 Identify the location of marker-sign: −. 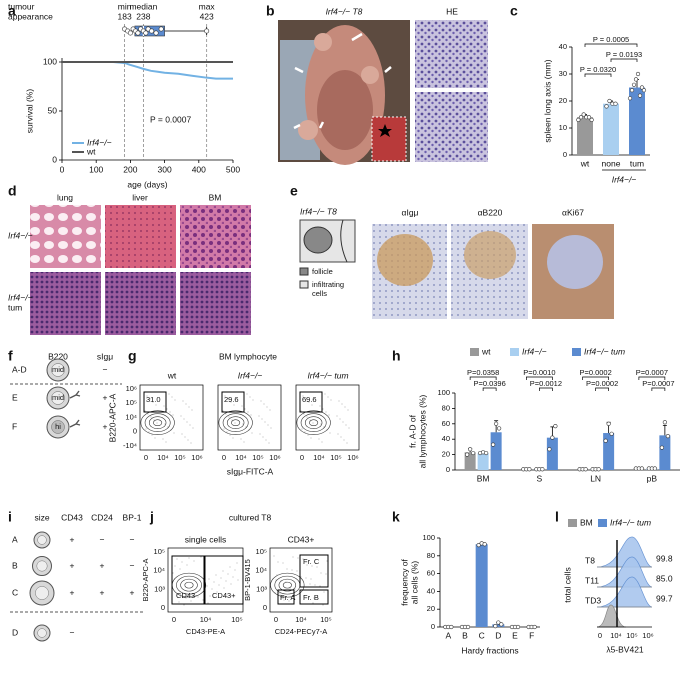
(105, 369).